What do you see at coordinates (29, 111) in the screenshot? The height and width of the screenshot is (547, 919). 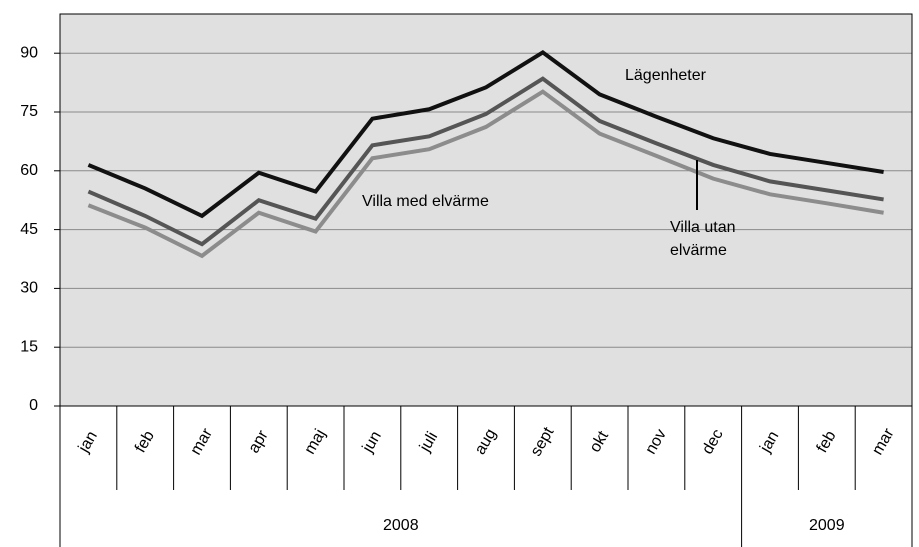 I see `y-tick-label: 75` at bounding box center [29, 111].